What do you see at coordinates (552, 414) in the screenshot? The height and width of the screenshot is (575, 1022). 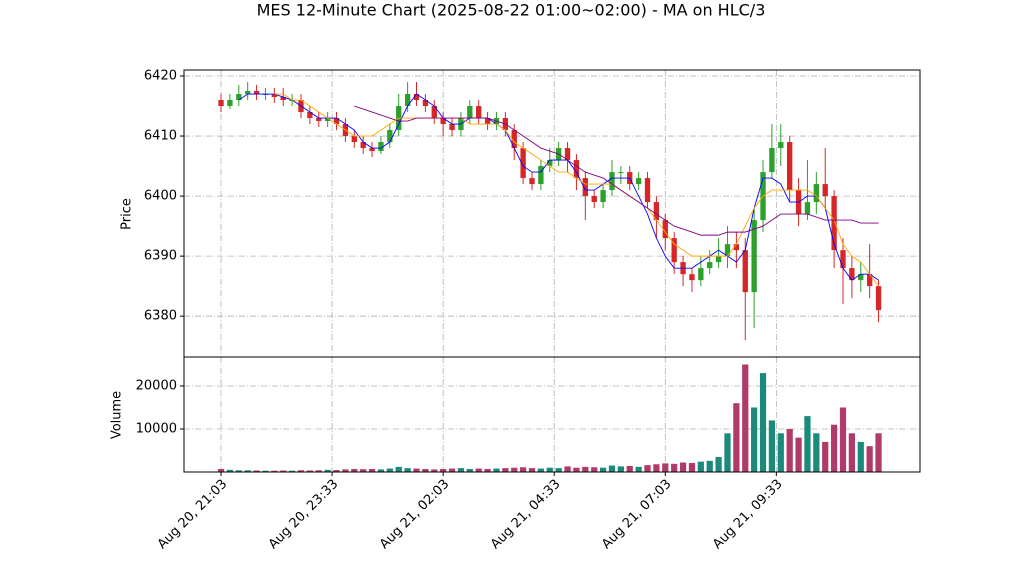 I see `plot-frame` at bounding box center [552, 414].